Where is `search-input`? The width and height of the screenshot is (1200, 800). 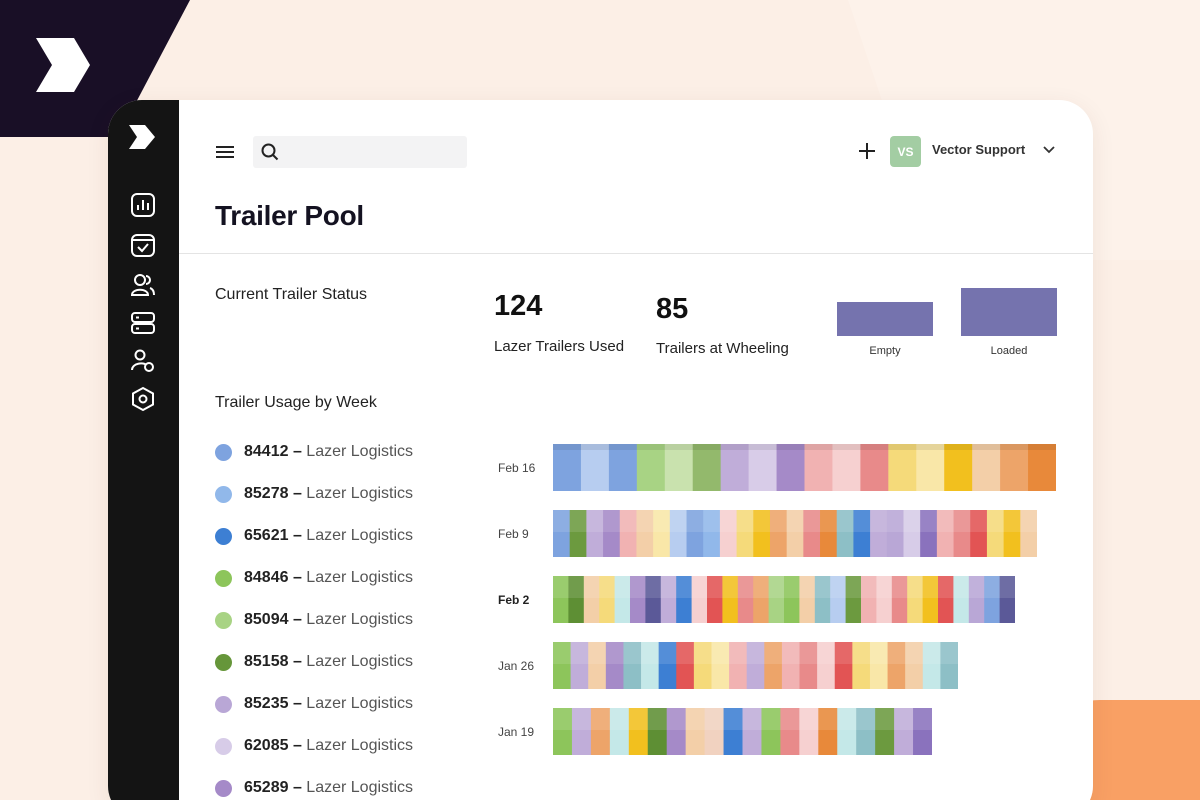 search-input is located at coordinates (375, 152).